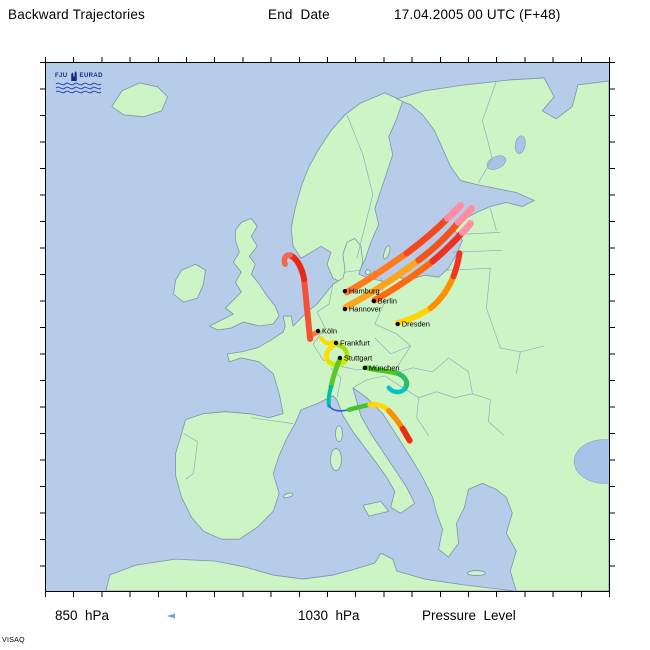 The height and width of the screenshot is (650, 650). I want to click on landmass-great-britain, so click(244, 274).